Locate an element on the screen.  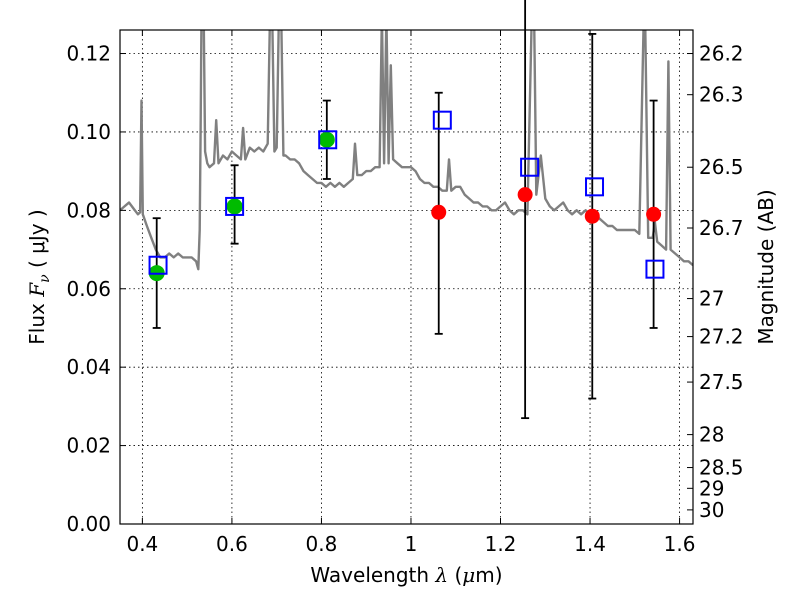
x-tick-label: 1.6 is located at coordinates (680, 544).